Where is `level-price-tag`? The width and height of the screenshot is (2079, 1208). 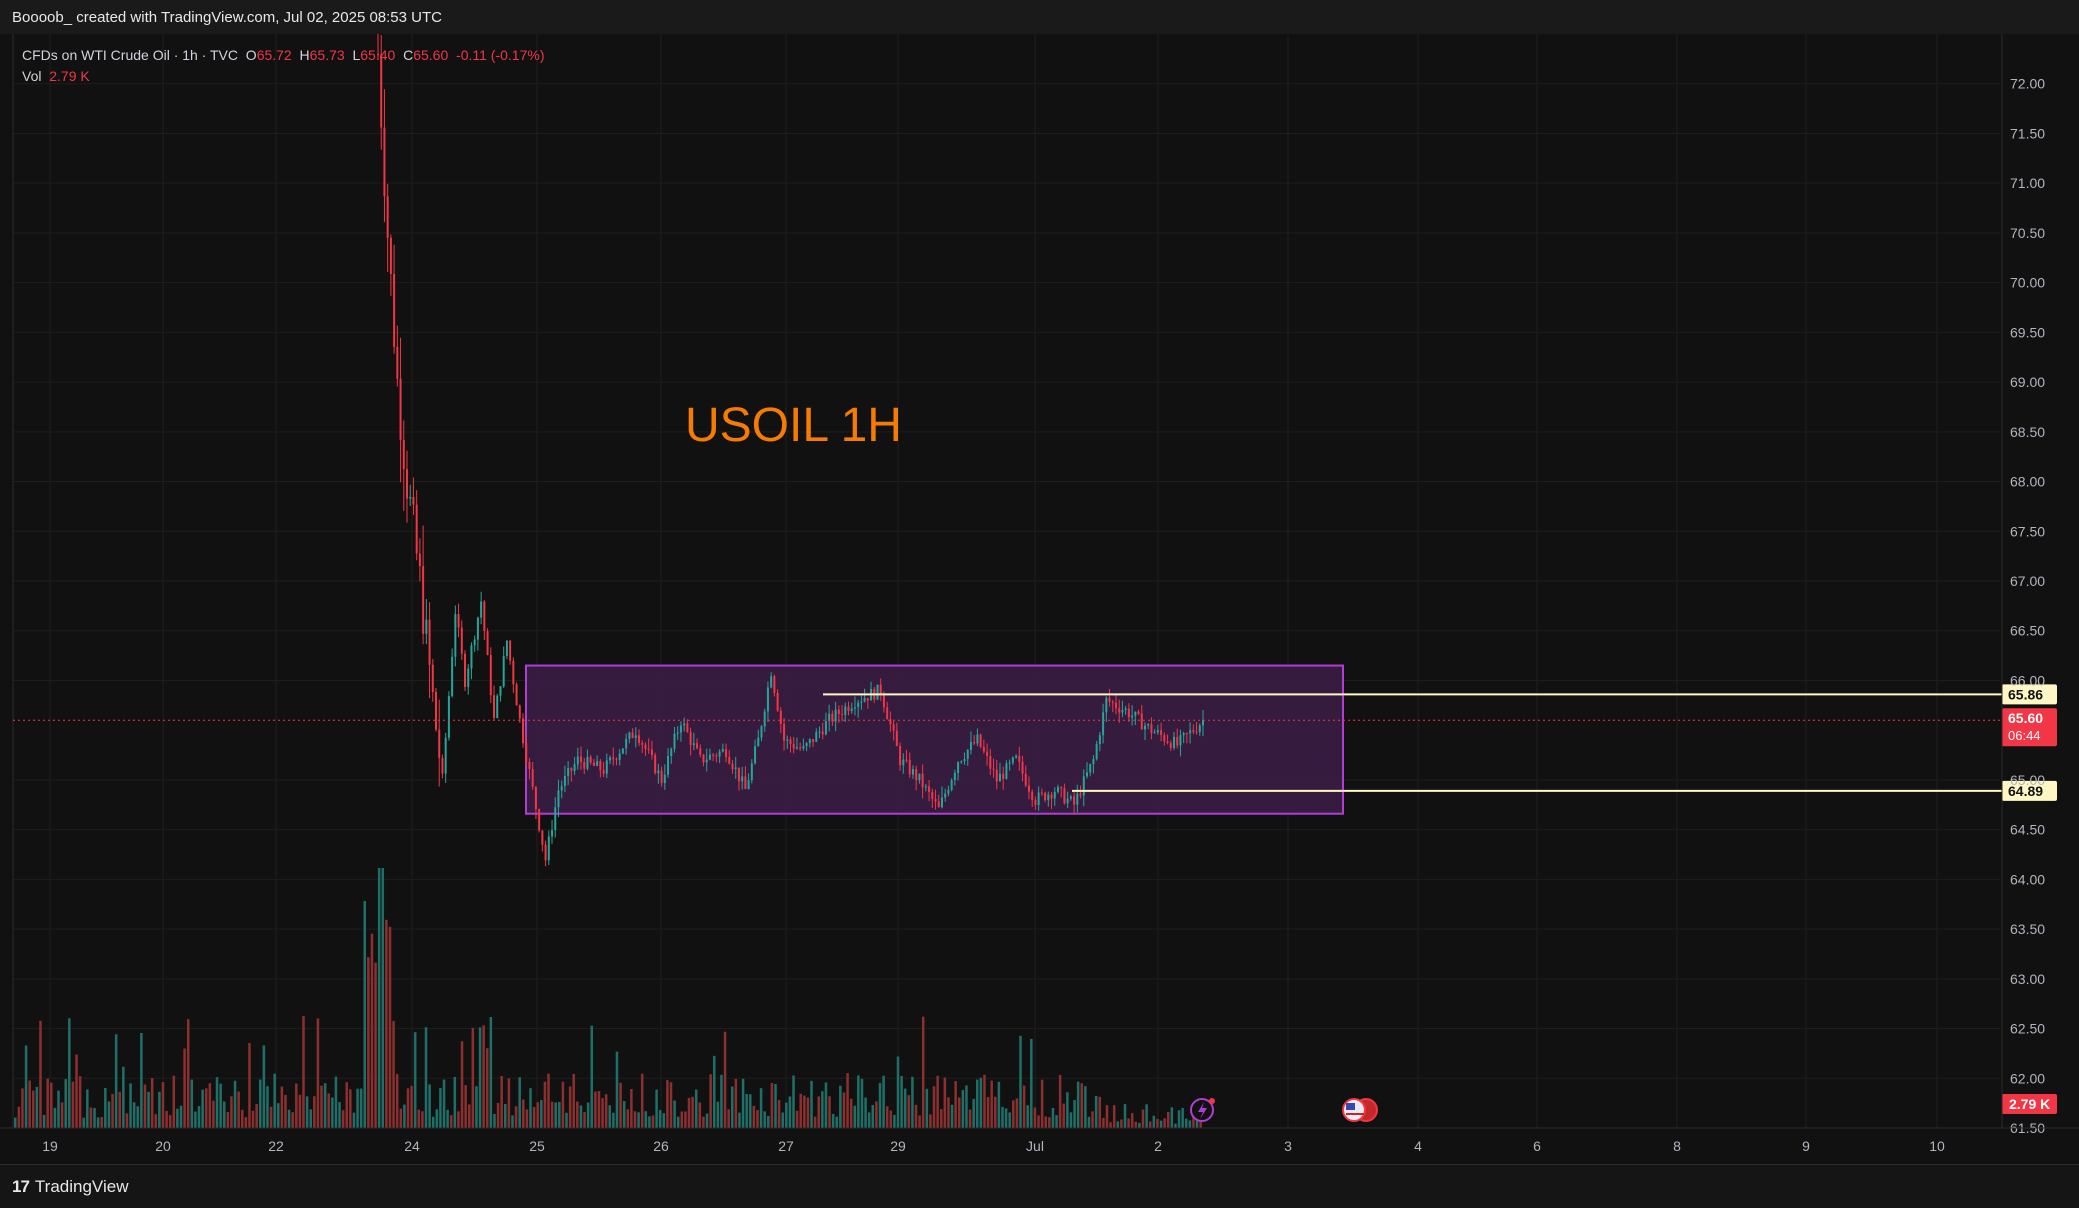 level-price-tag is located at coordinates (2029, 694).